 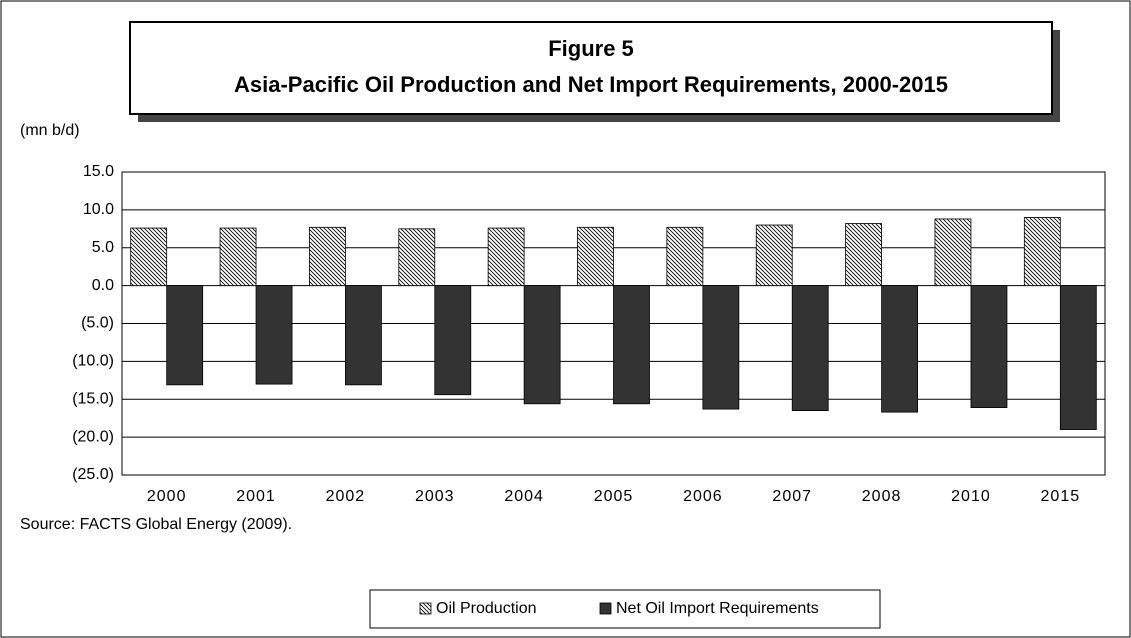 What do you see at coordinates (703, 496) in the screenshot?
I see `x-tick-label: 2006` at bounding box center [703, 496].